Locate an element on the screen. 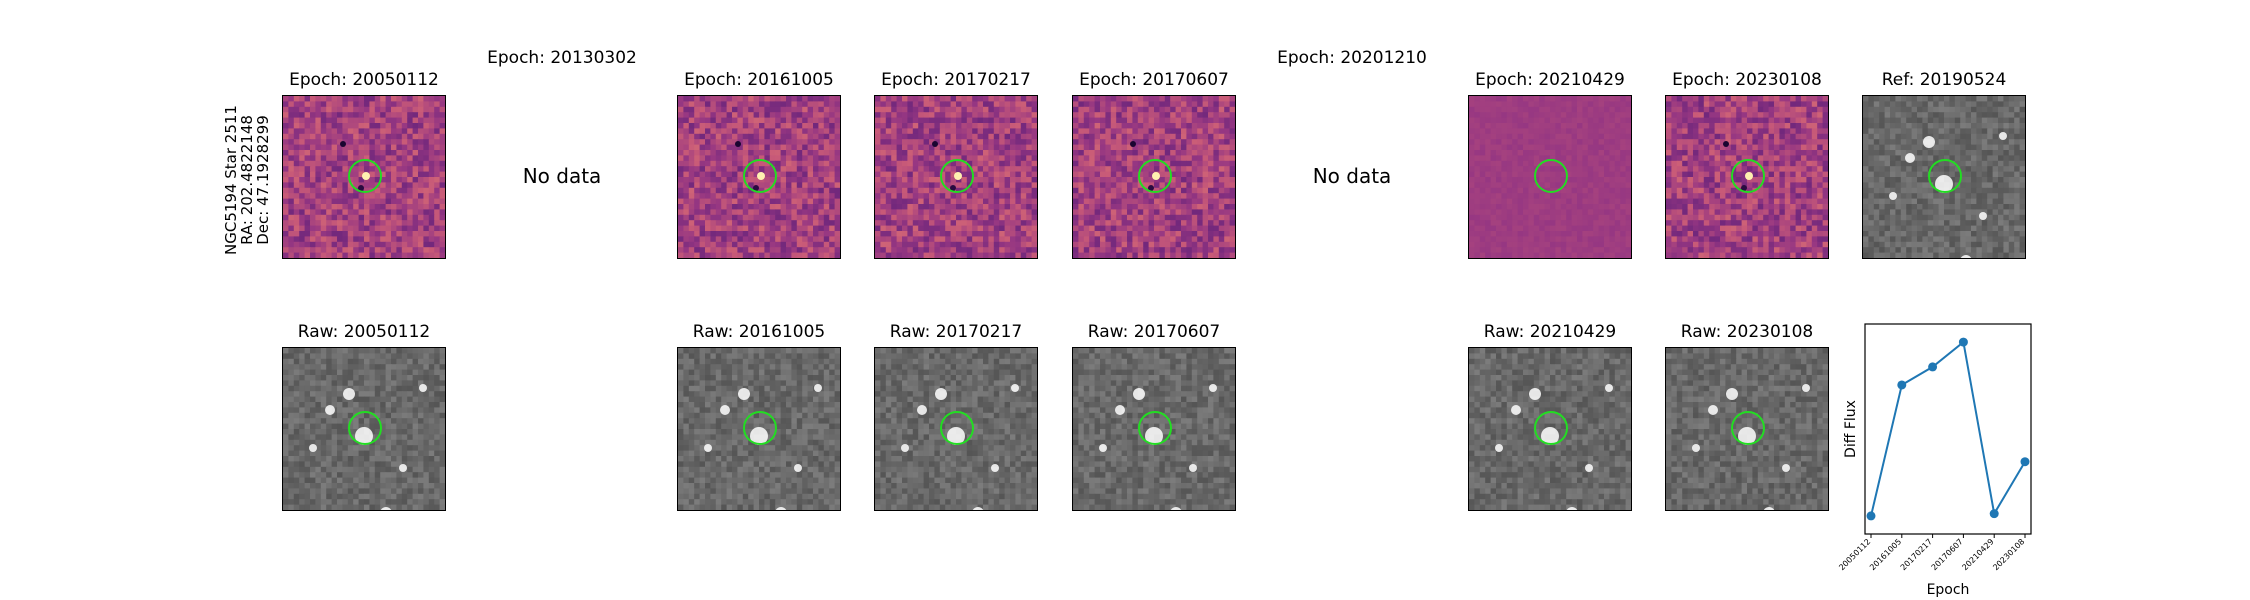 This screenshot has height=600, width=2250. panel-title-bottom-1: Raw: 20161005 is located at coordinates (759, 332).